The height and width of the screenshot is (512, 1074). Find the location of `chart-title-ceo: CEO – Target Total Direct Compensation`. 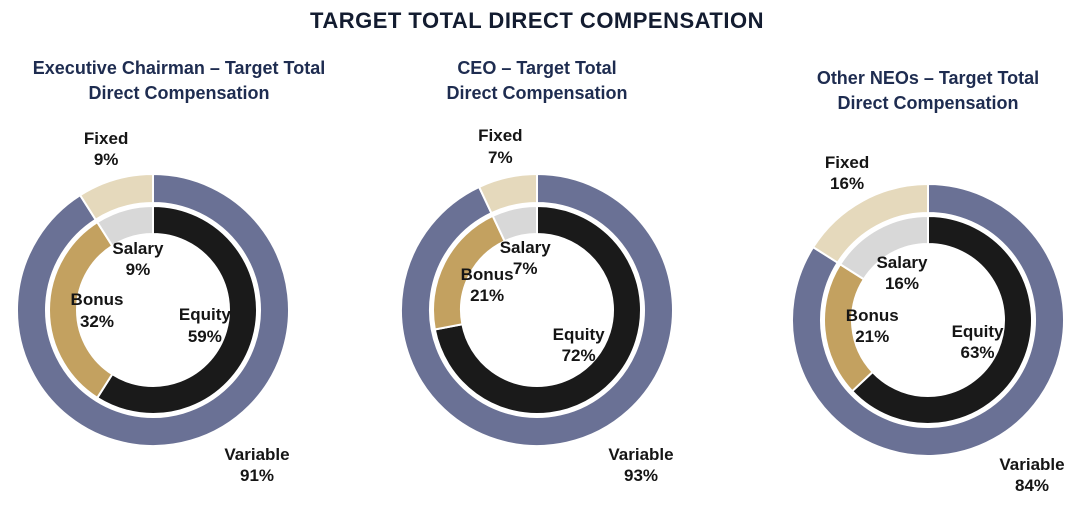

chart-title-ceo: CEO – Target Total Direct Compensation is located at coordinates (537, 81).